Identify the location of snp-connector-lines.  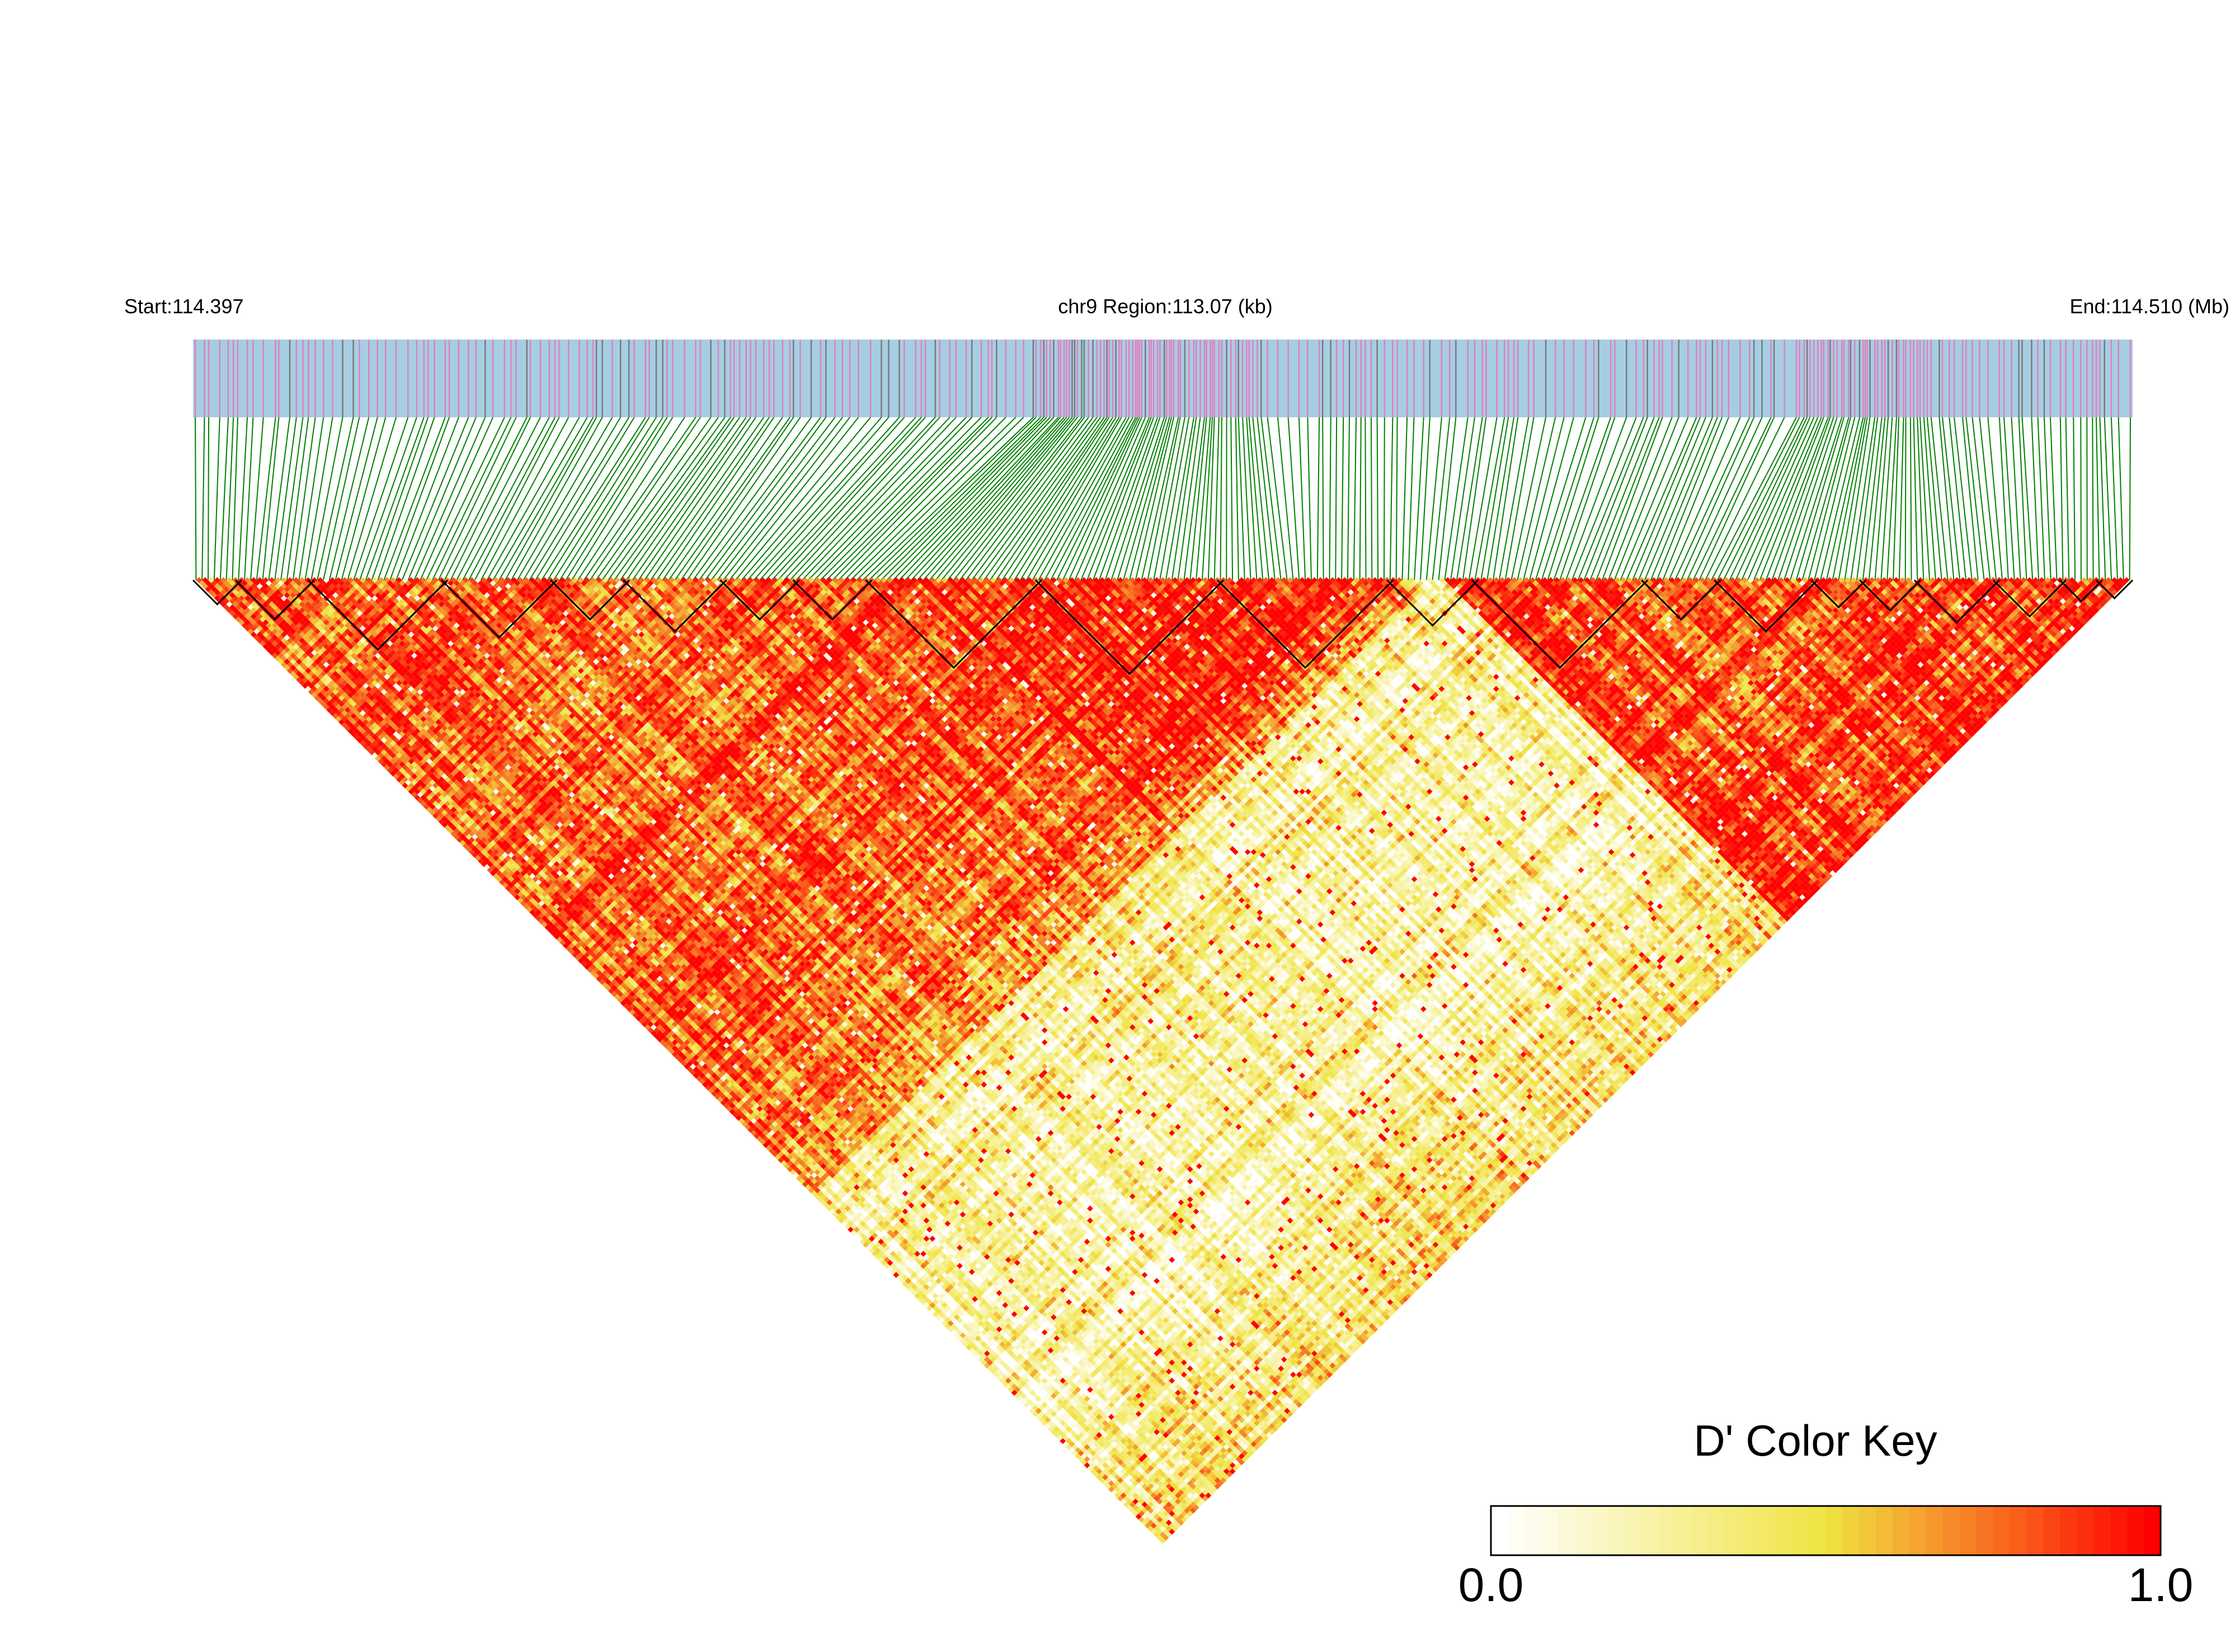
(1162, 499).